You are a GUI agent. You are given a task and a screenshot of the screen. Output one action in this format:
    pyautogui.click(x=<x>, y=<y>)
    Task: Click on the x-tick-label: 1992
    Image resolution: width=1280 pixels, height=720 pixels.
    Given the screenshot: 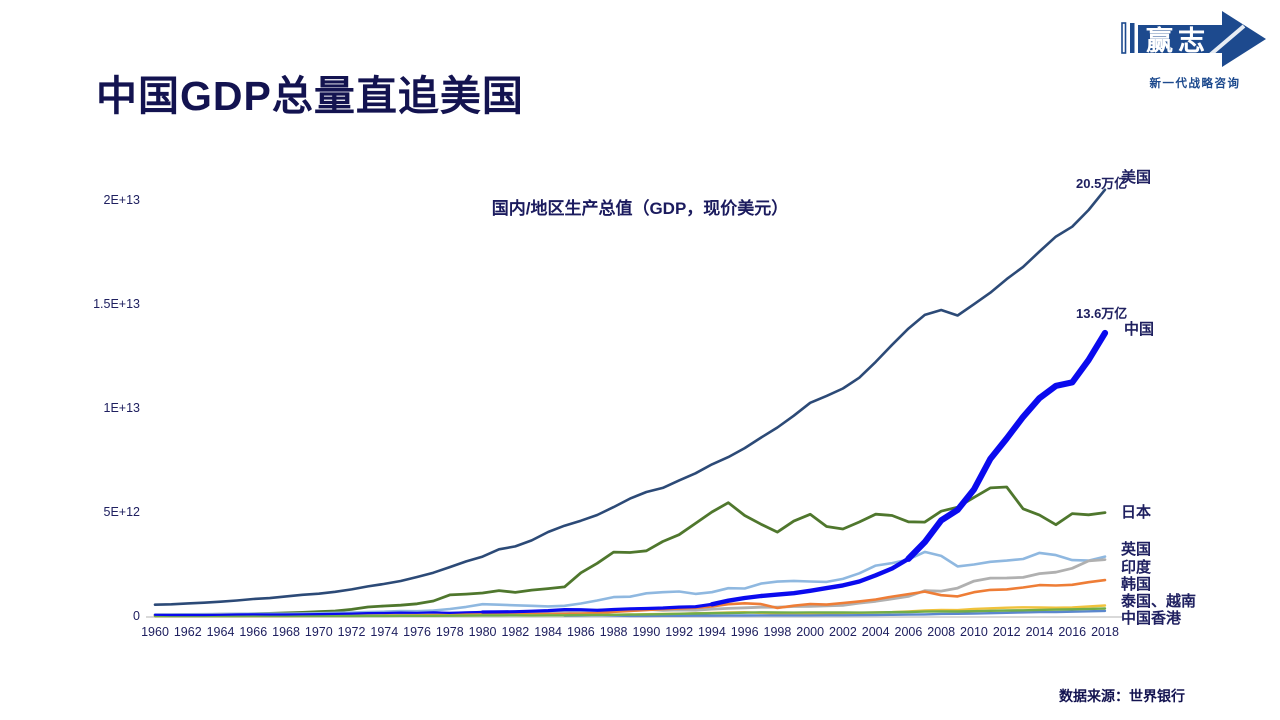 What is the action you would take?
    pyautogui.click(x=679, y=632)
    